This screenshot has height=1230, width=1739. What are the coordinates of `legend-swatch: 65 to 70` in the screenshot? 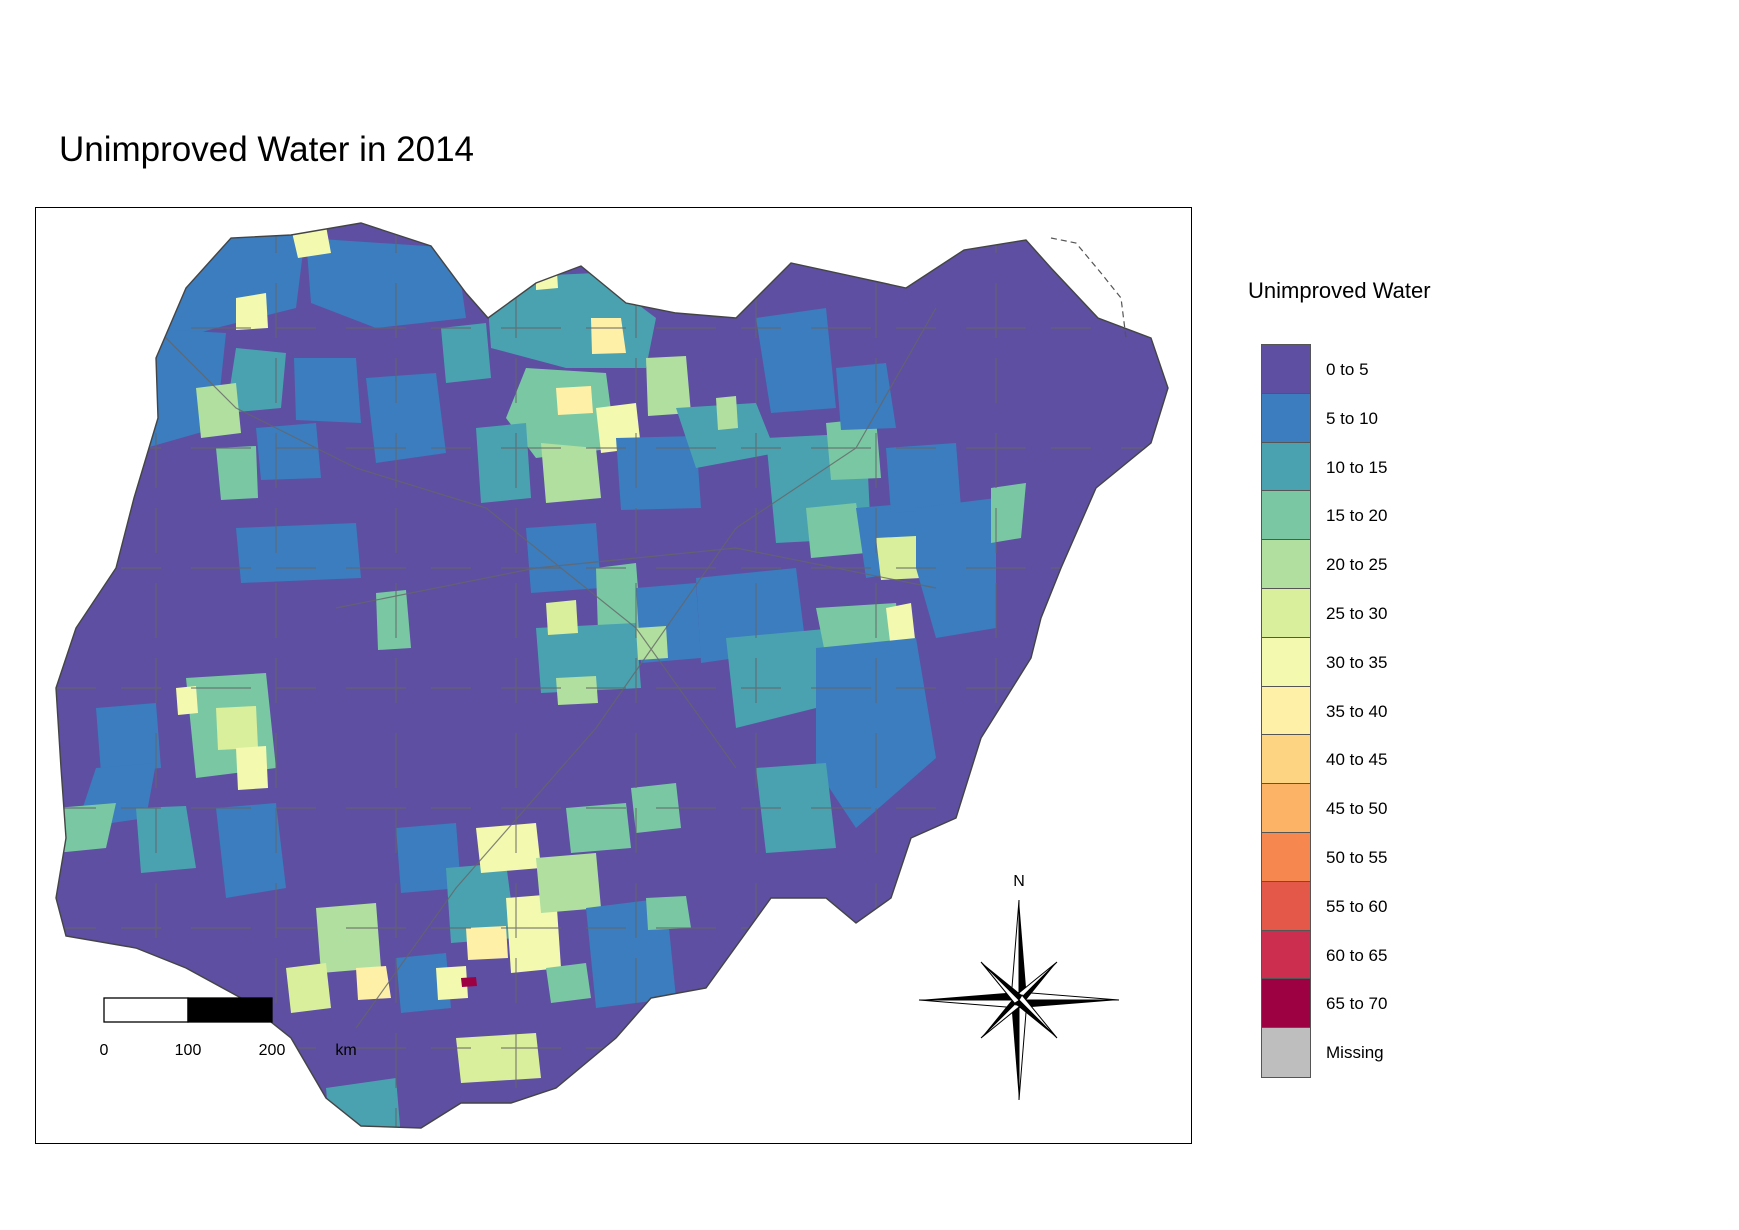 It's located at (1324, 1004).